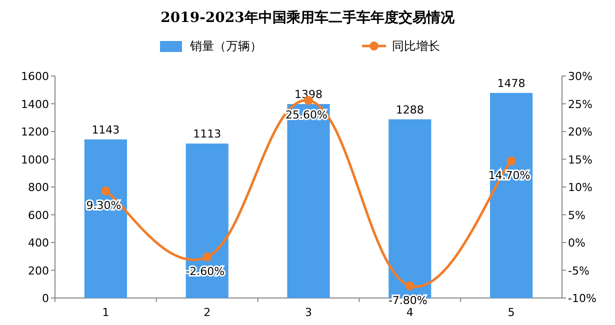 The image size is (615, 325). What do you see at coordinates (582, 298) in the screenshot?
I see `y2-tick-label: -10%` at bounding box center [582, 298].